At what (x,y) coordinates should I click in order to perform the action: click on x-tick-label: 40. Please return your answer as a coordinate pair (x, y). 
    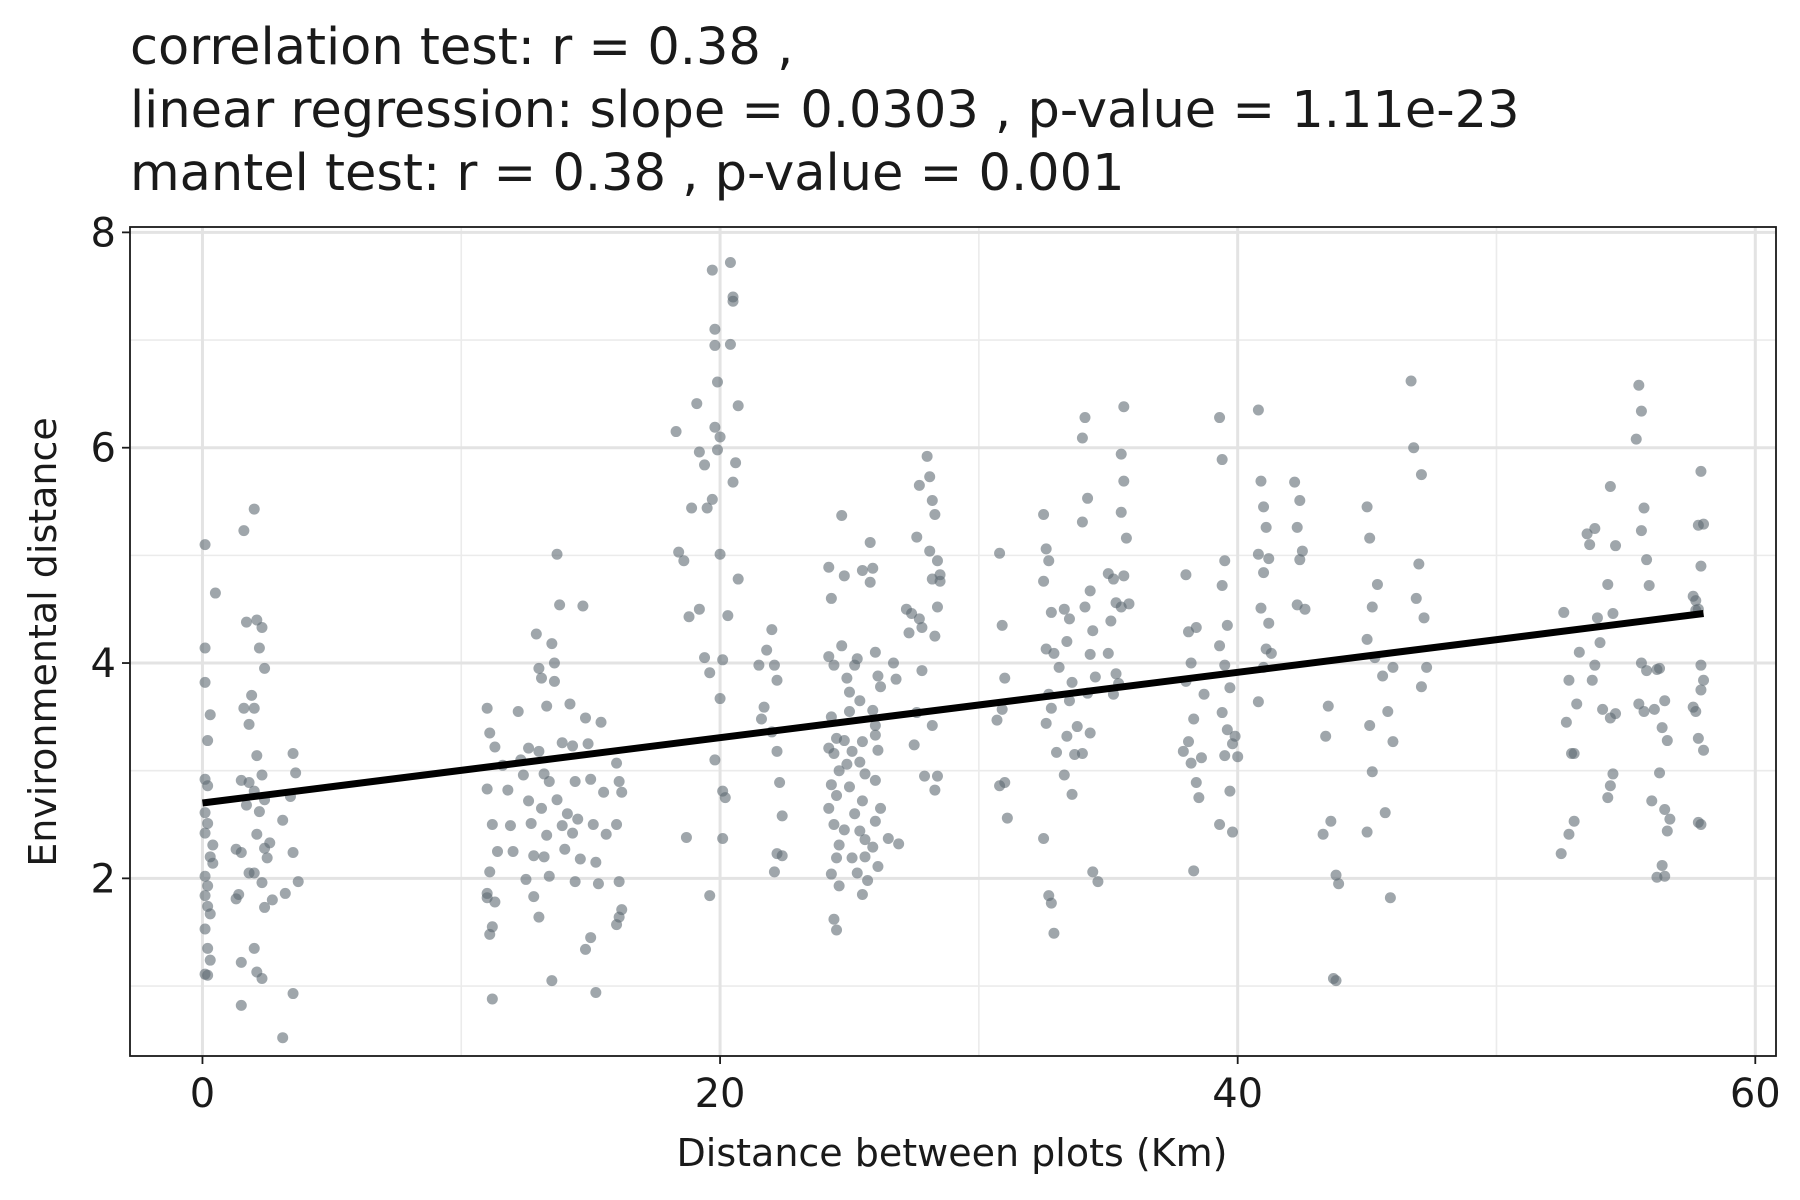
    Looking at the image, I should click on (1237, 1094).